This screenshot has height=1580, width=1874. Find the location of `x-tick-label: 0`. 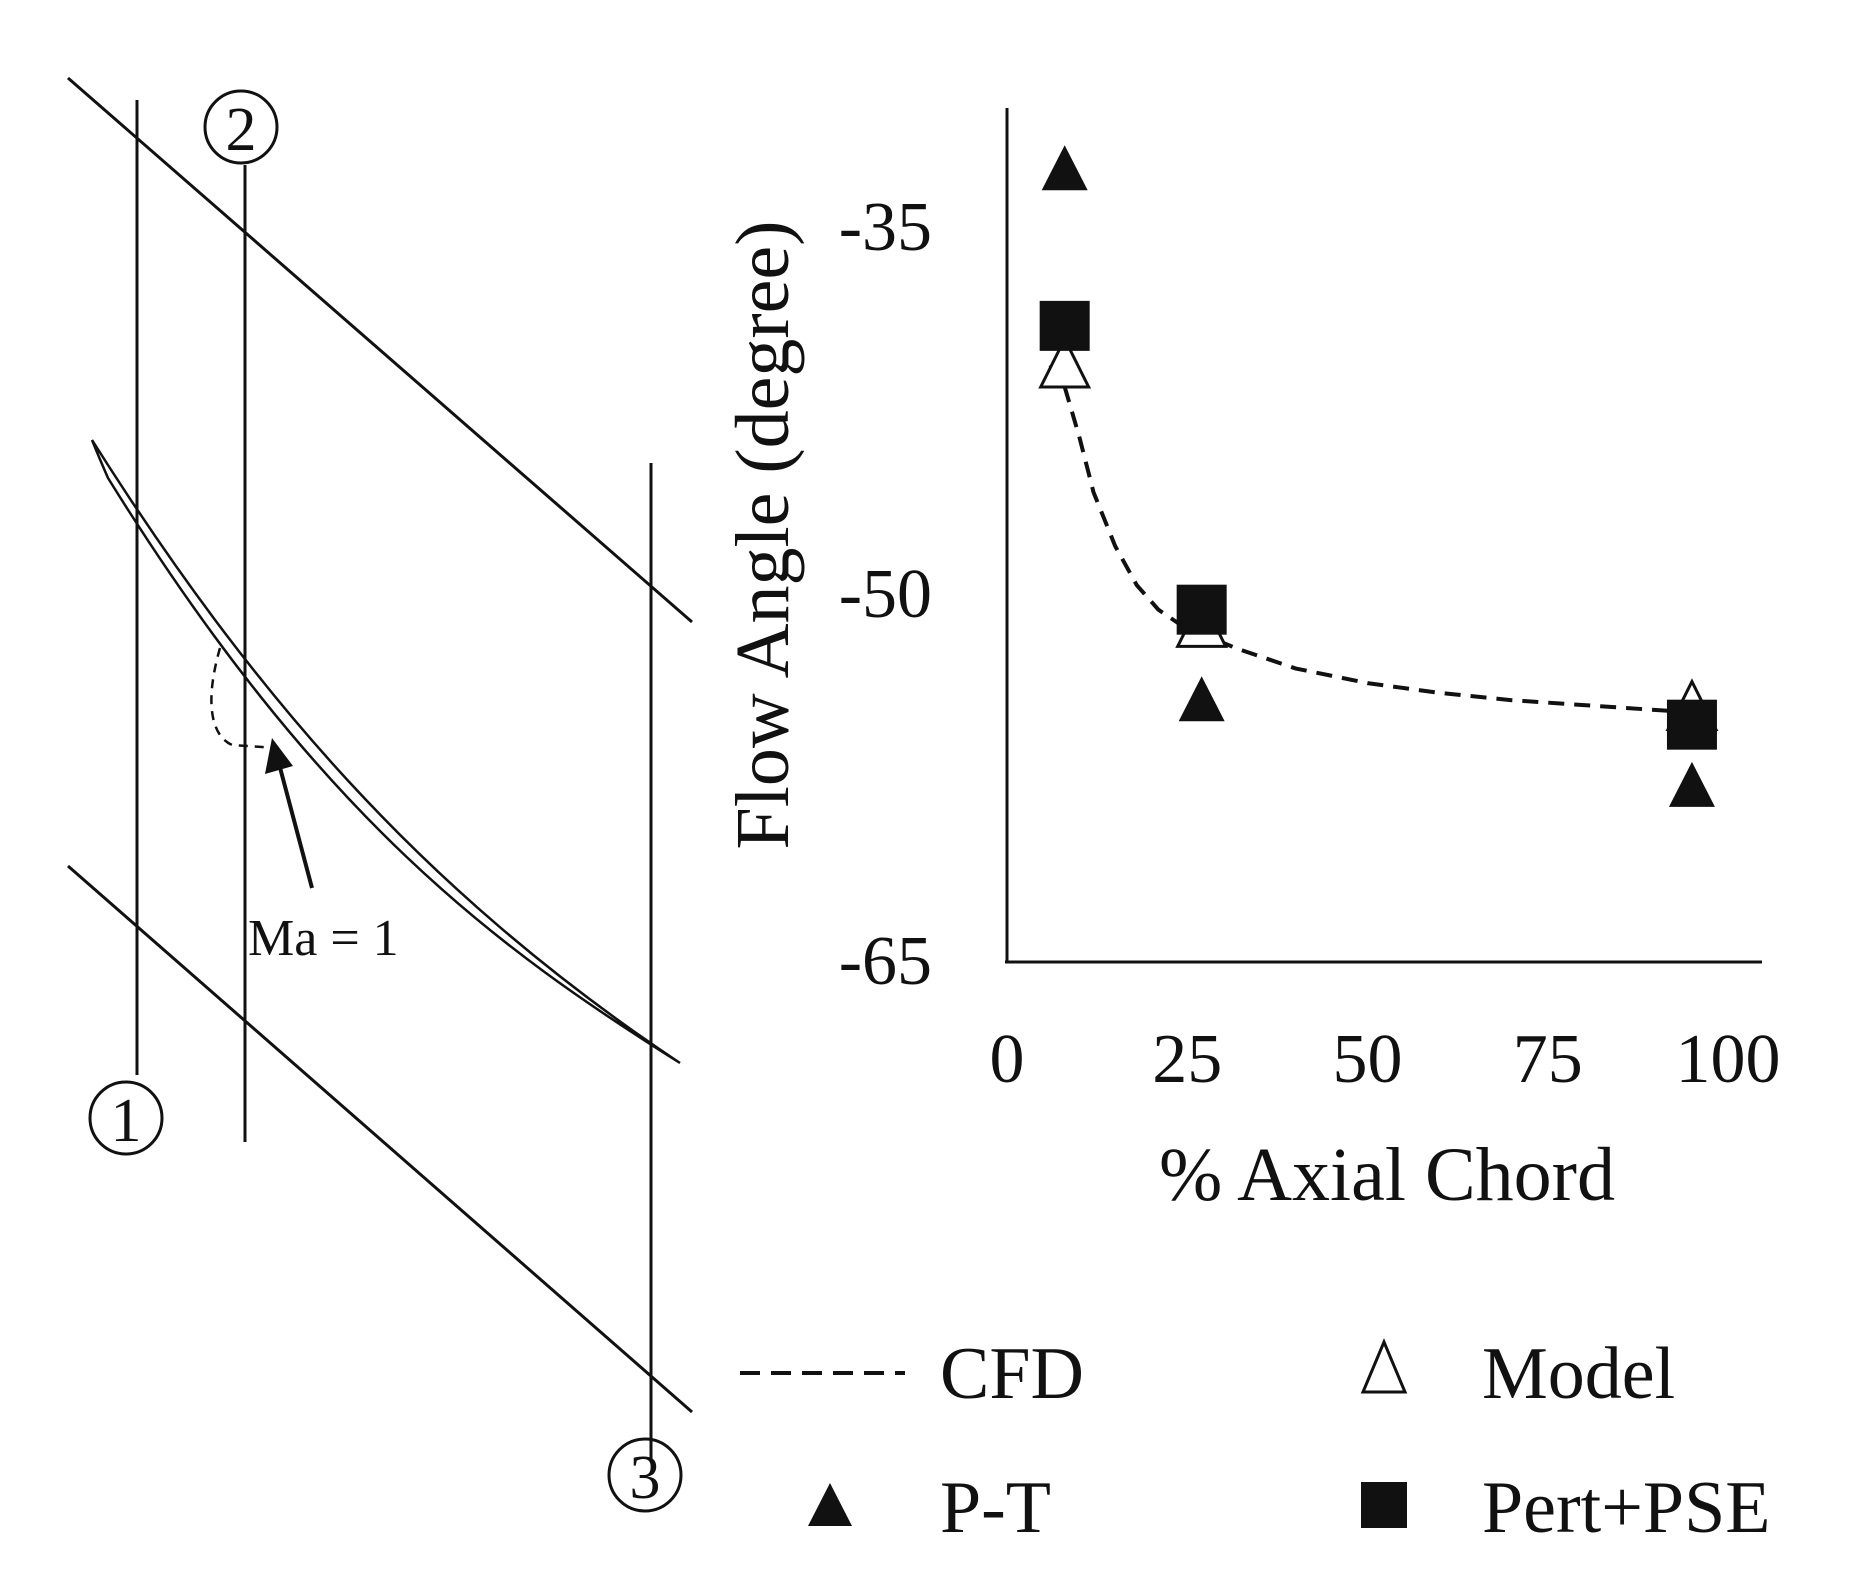

x-tick-label: 0 is located at coordinates (1007, 1059).